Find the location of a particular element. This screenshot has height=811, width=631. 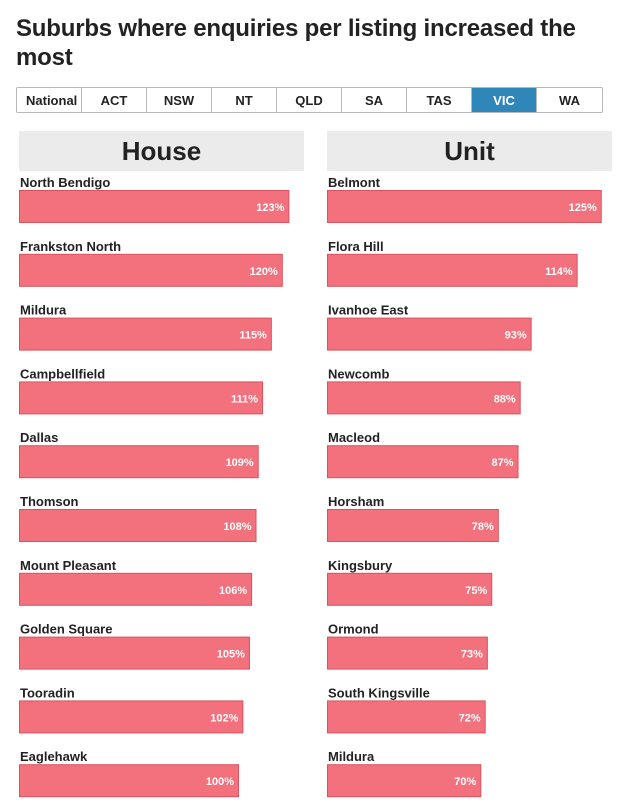

category-label: Campbellfield is located at coordinates (62, 373).